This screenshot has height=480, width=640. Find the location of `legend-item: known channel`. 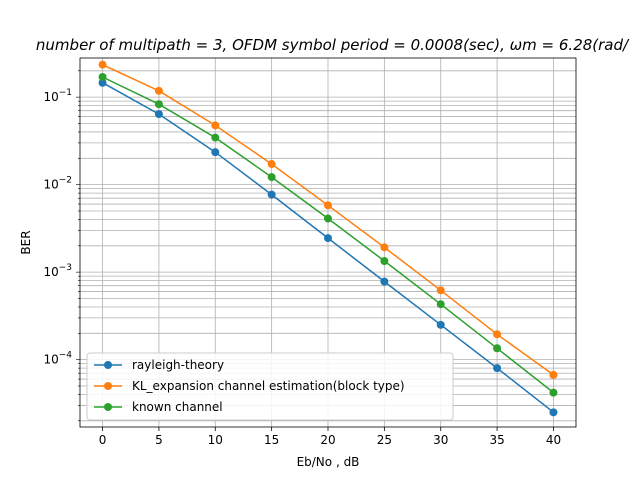

legend-item: known channel is located at coordinates (158, 407).